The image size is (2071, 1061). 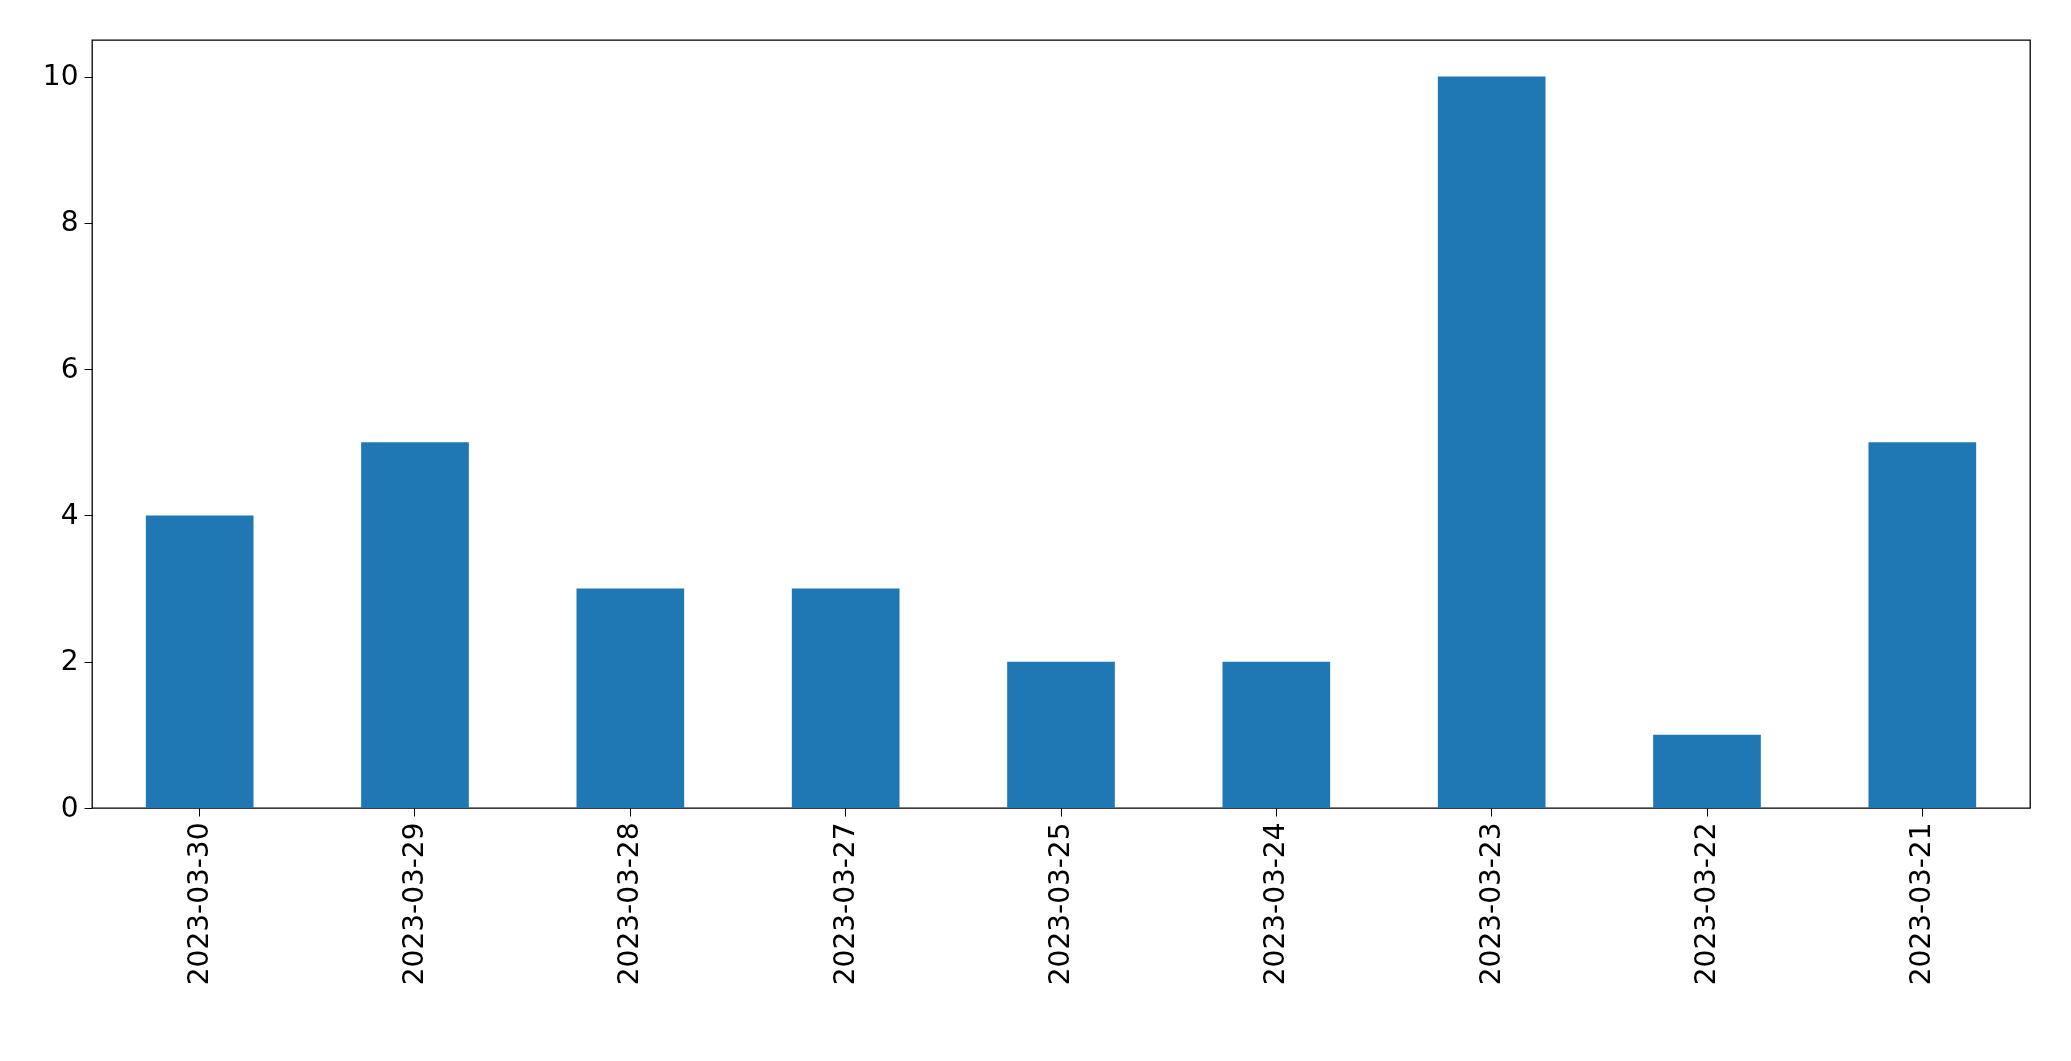 I want to click on x-tick-label: 2023-03-24, so click(x=1275, y=904).